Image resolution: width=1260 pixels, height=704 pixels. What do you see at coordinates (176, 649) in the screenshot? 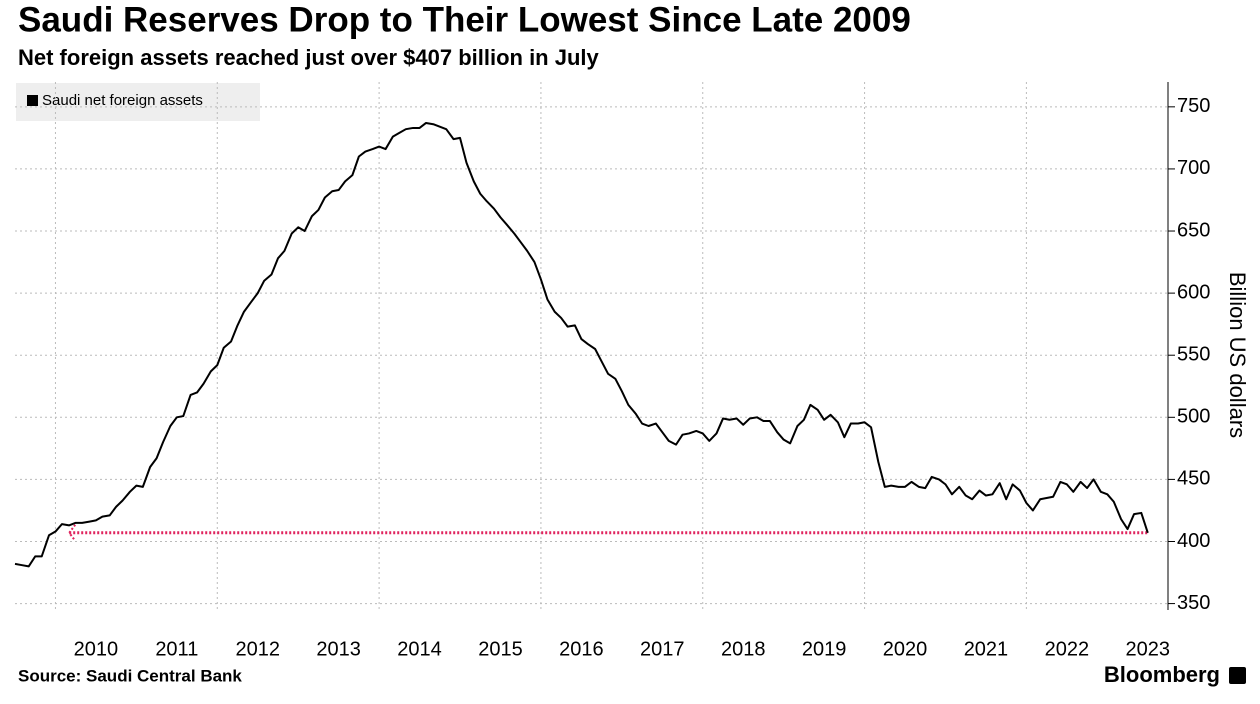
I see `x-tick-label: 2011` at bounding box center [176, 649].